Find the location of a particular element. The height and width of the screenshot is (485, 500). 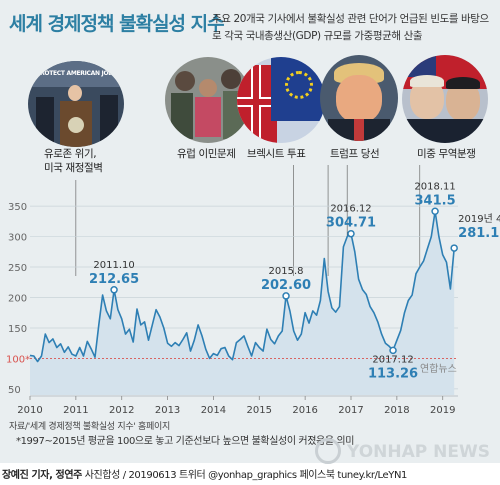

eu-uk-flags-photo is located at coordinates (281, 100).